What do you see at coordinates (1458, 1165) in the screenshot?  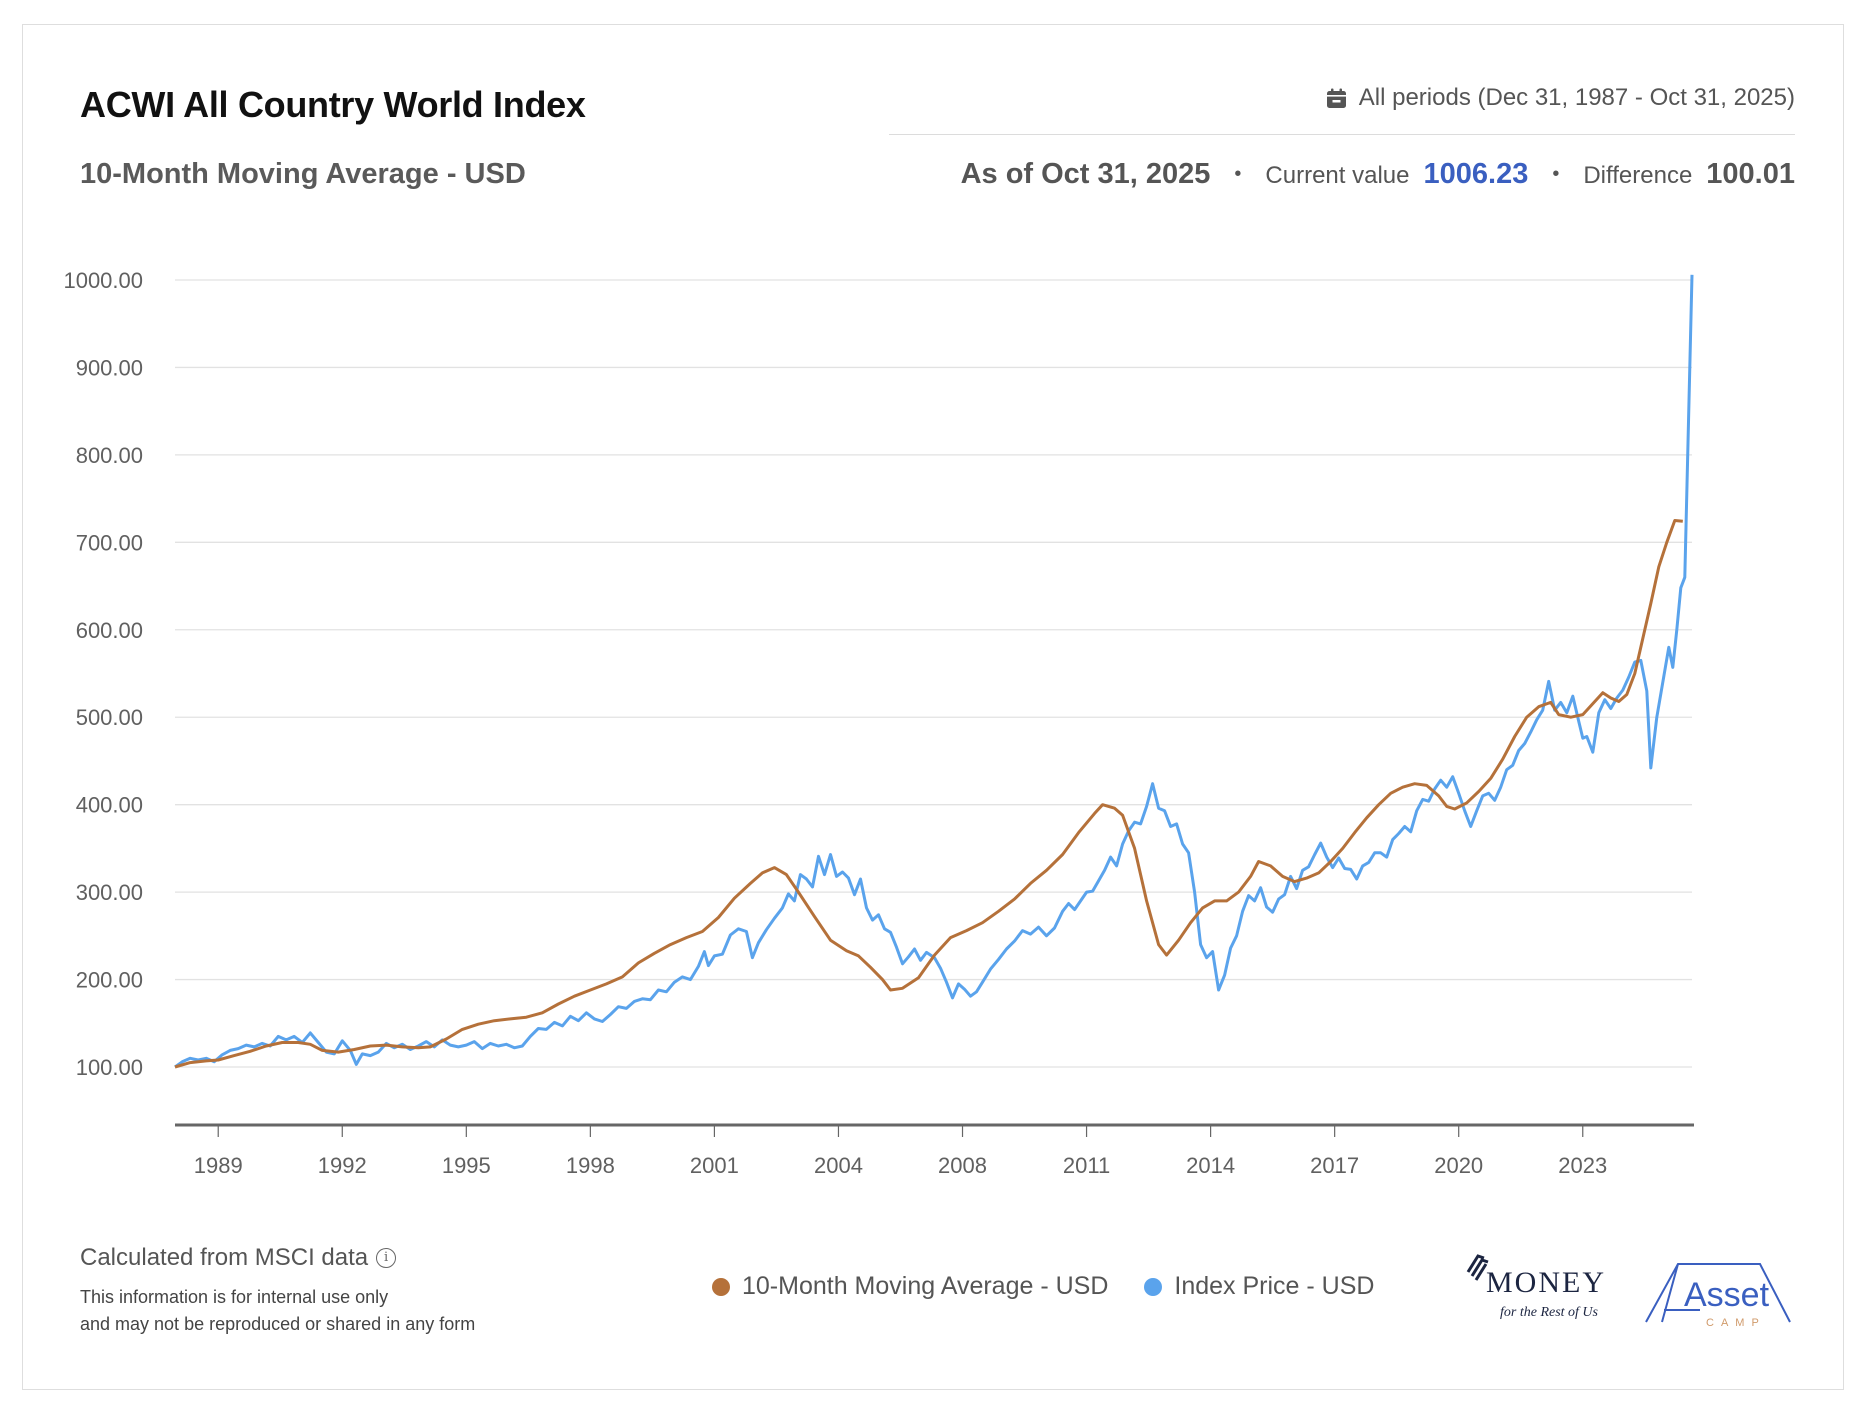 I see `x-tick-label: 2020` at bounding box center [1458, 1165].